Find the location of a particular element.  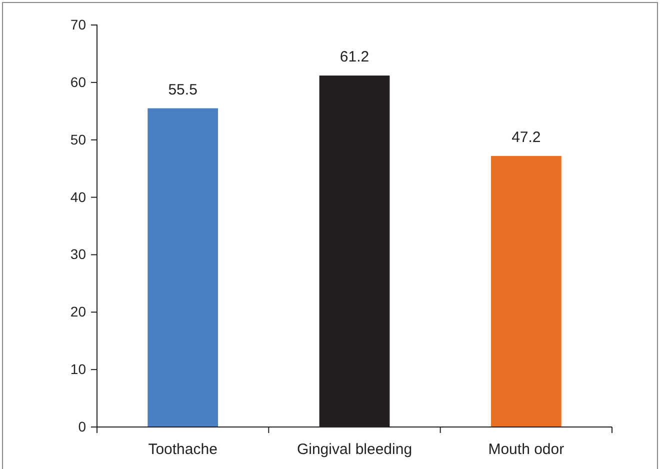

y-tick-label: 60 is located at coordinates (78, 82).